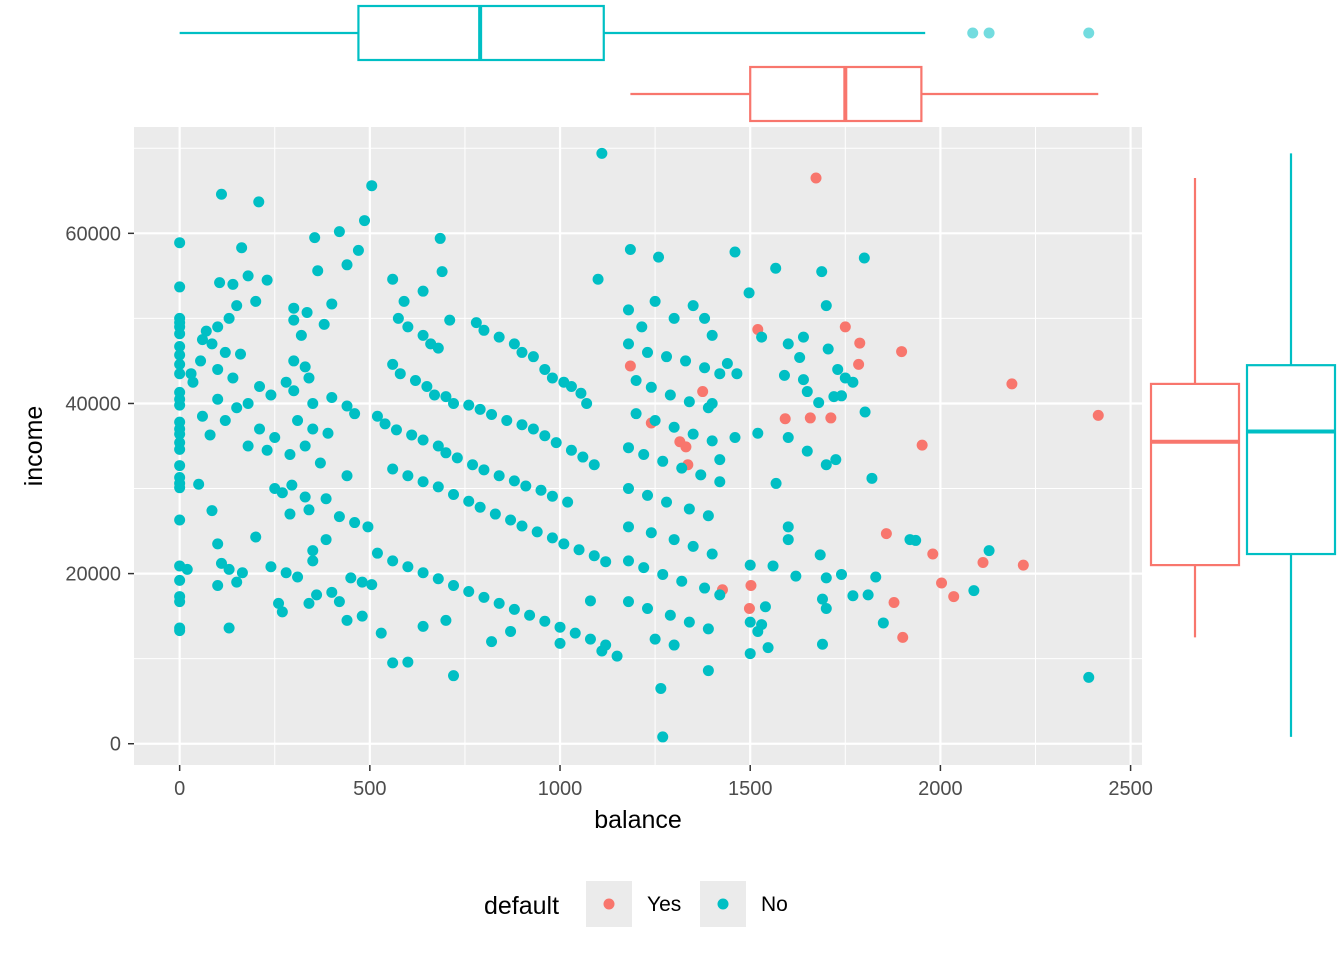 This screenshot has width=1344, height=960. Describe the element at coordinates (179, 789) in the screenshot. I see `x-tick-label: 0` at that location.